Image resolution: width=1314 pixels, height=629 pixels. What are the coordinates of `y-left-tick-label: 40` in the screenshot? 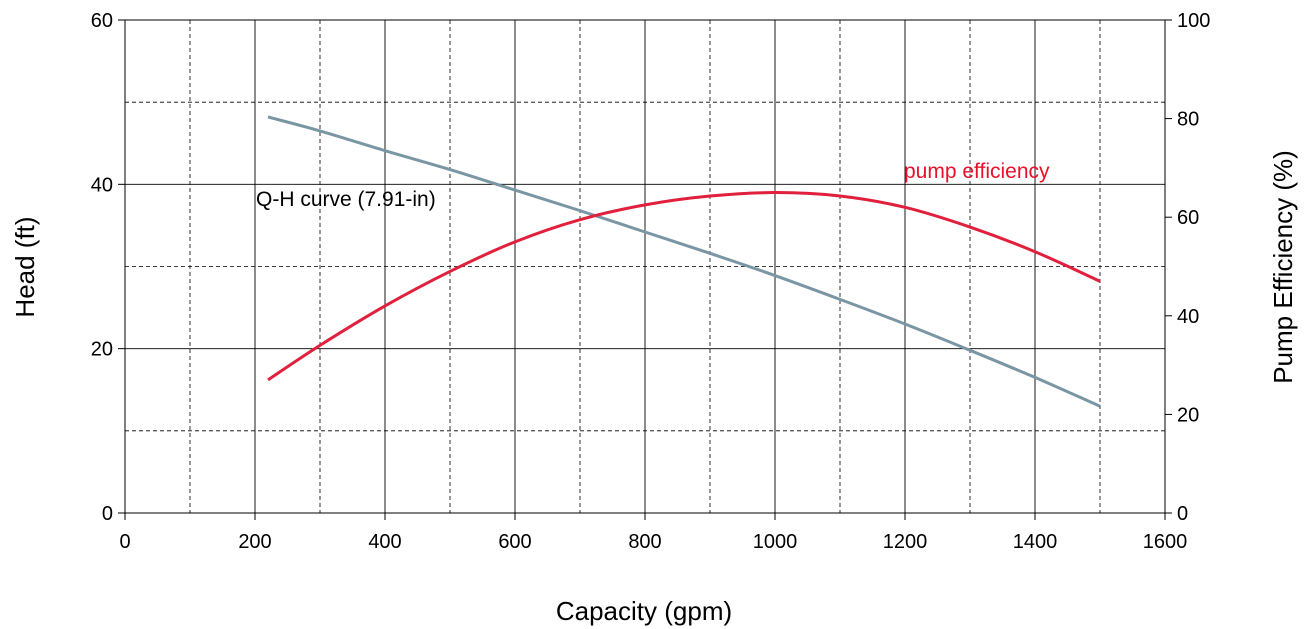 It's located at (102, 185).